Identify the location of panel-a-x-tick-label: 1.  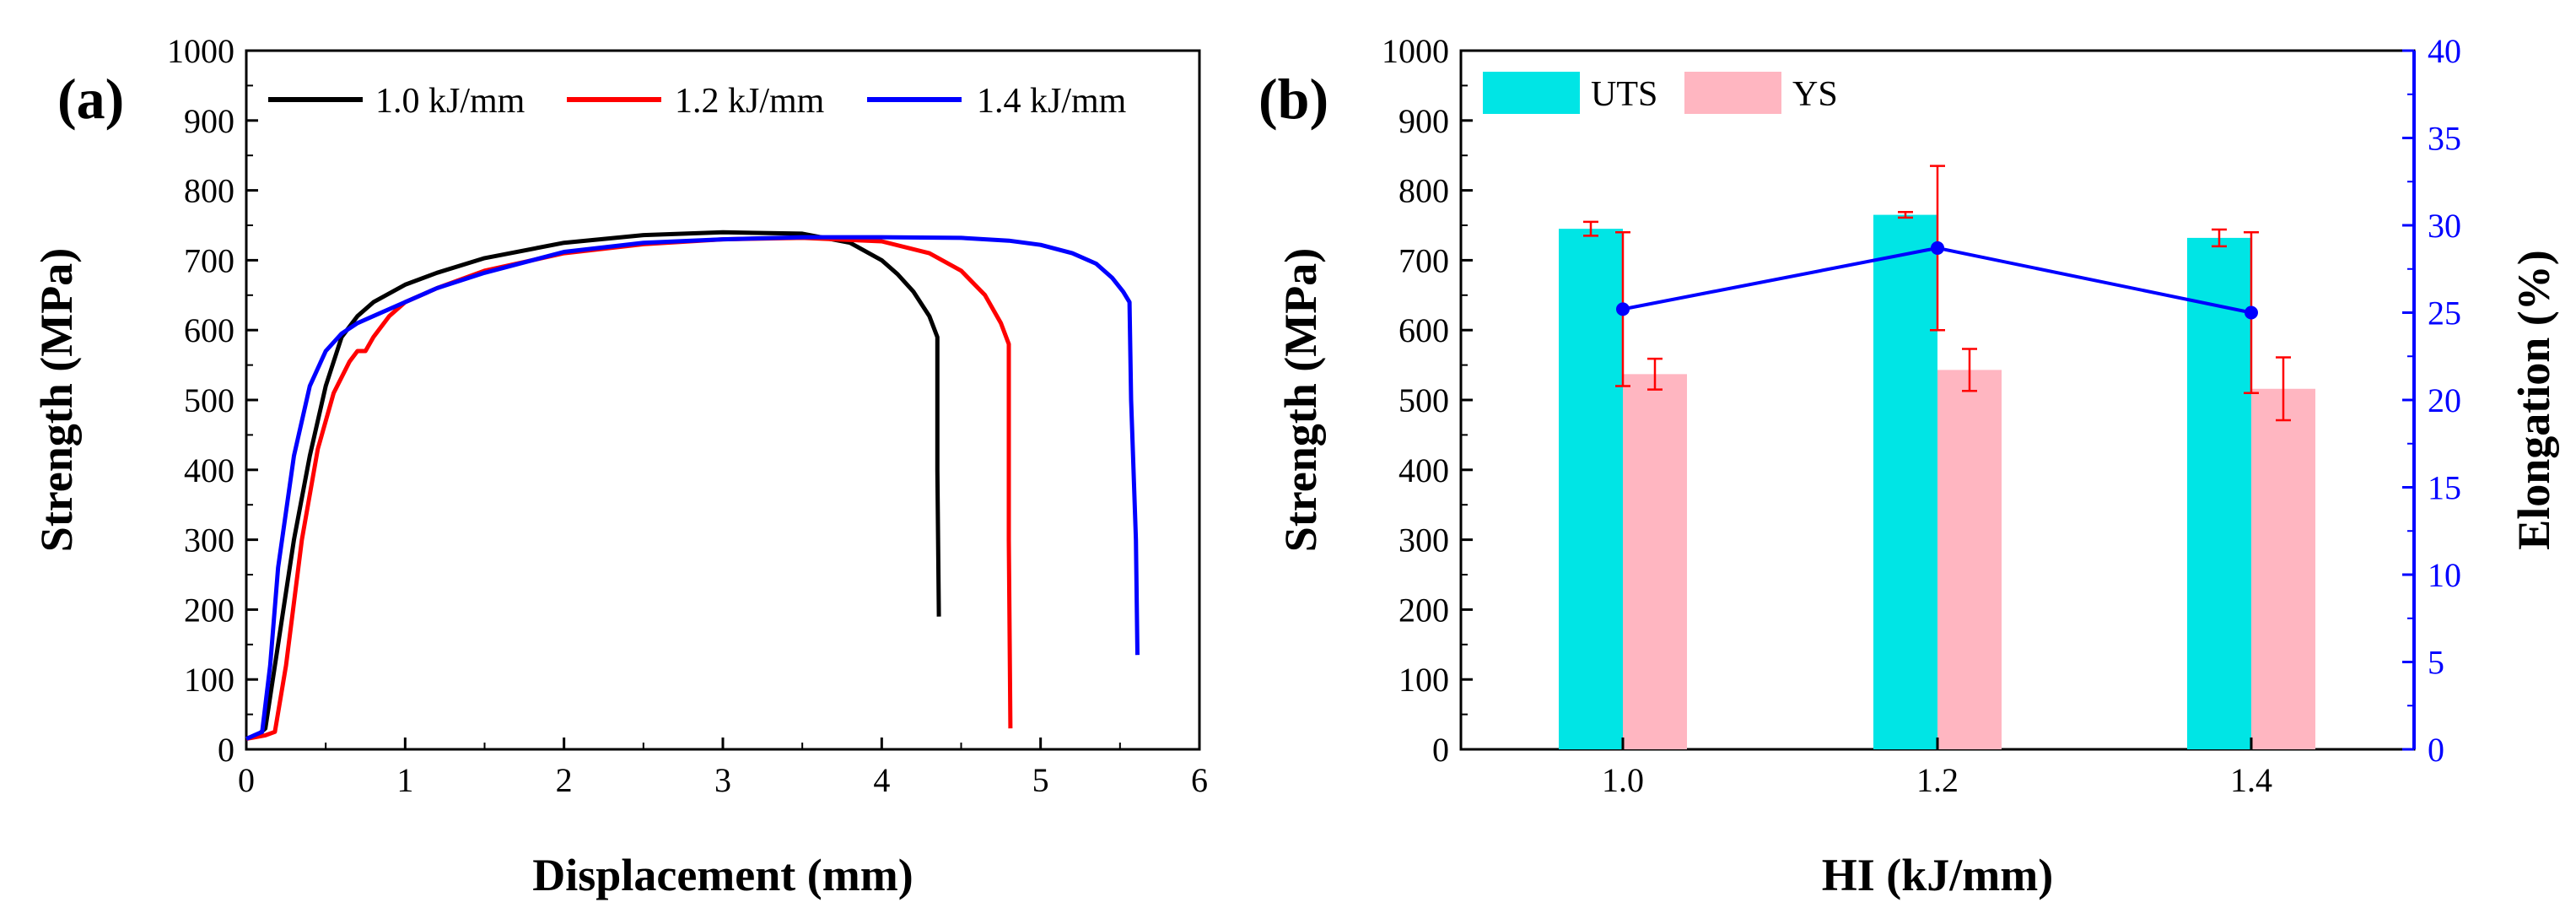
(404, 780).